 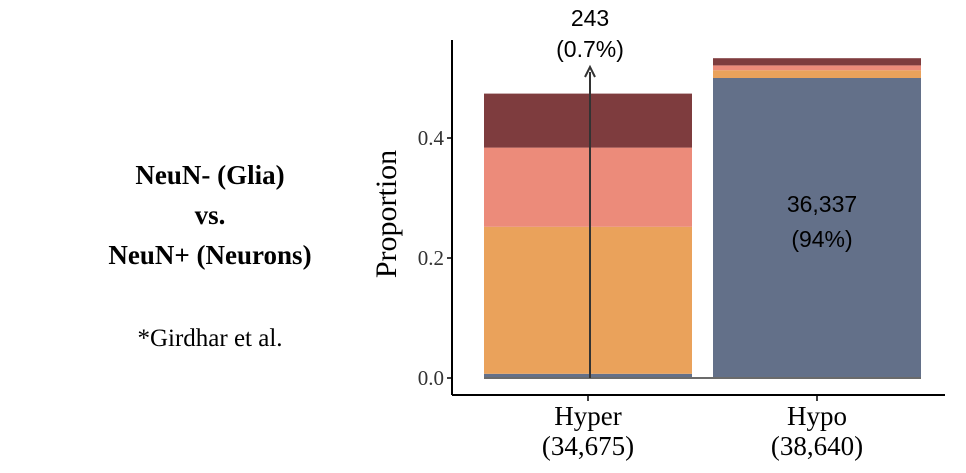 I want to click on chart-description: NeuN- (Glia) vs. NeuN+ (Neurons), so click(x=210, y=215).